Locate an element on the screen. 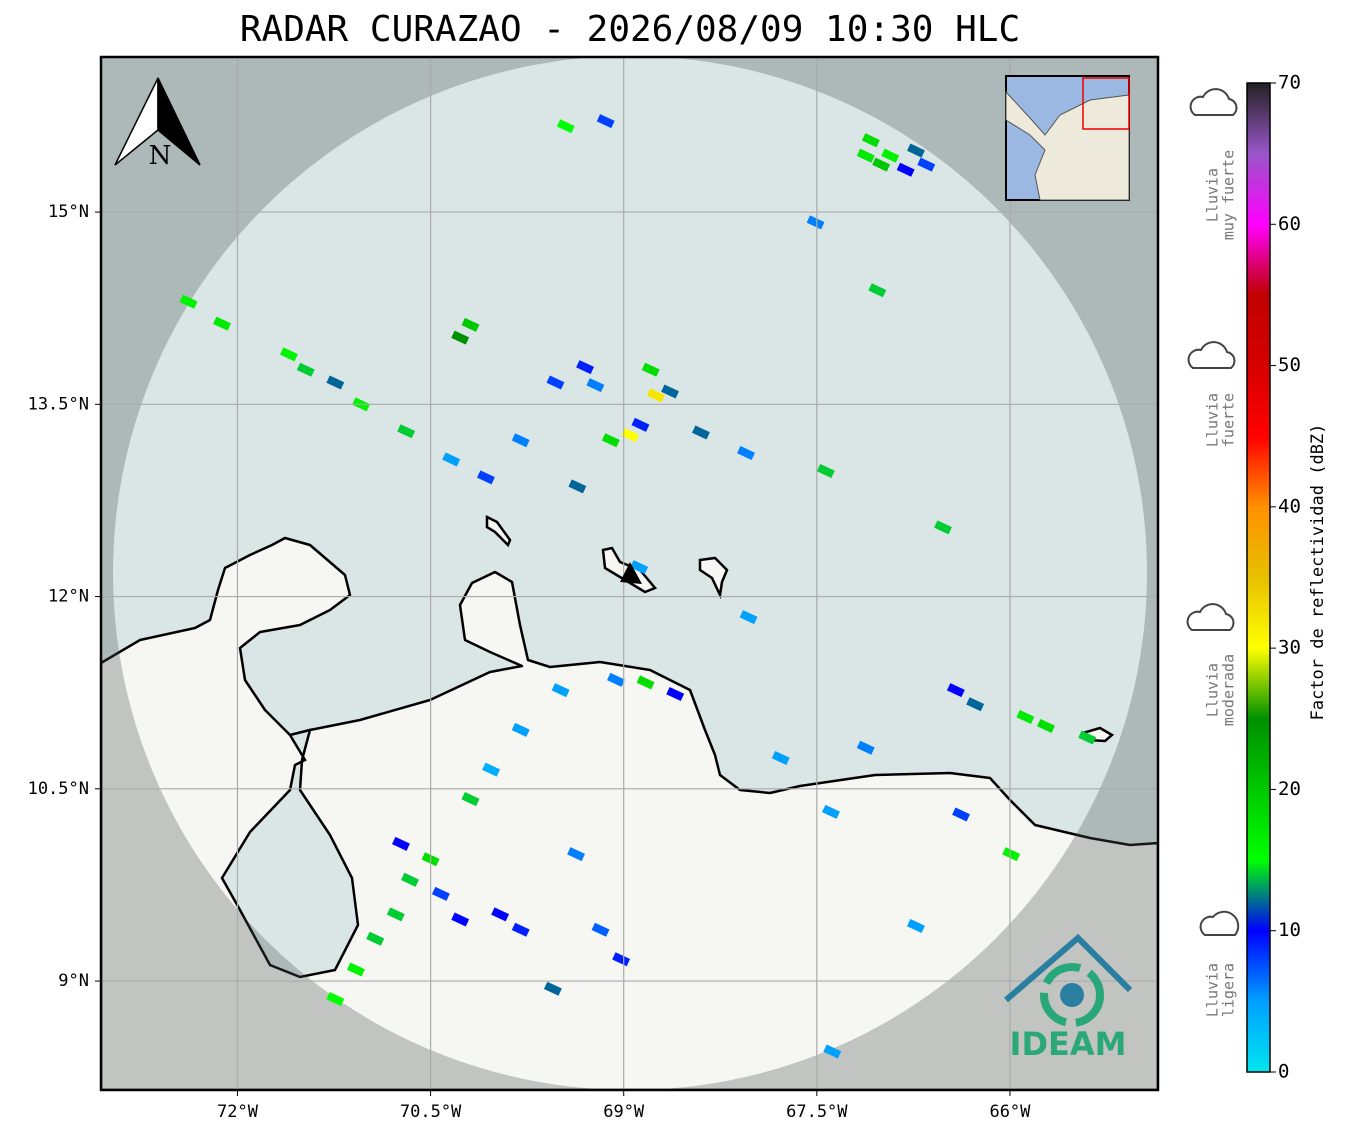 Image resolution: width=1368 pixels, height=1141 pixels. y-tick-label: 10.5°N is located at coordinates (58, 789).